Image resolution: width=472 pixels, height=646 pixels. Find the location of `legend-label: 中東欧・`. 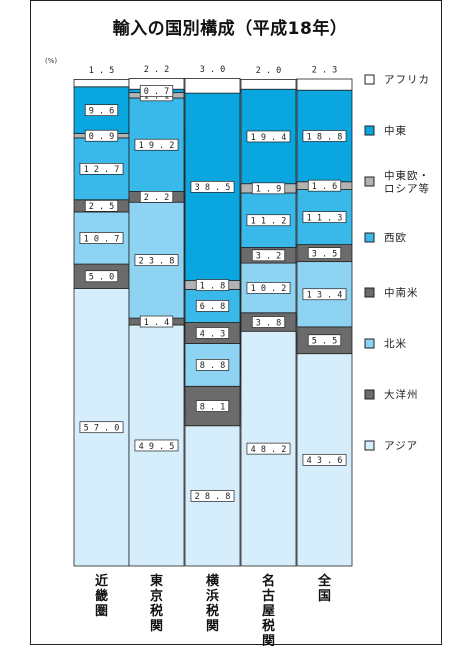

legend-label: 中東欧・ is located at coordinates (407, 175).